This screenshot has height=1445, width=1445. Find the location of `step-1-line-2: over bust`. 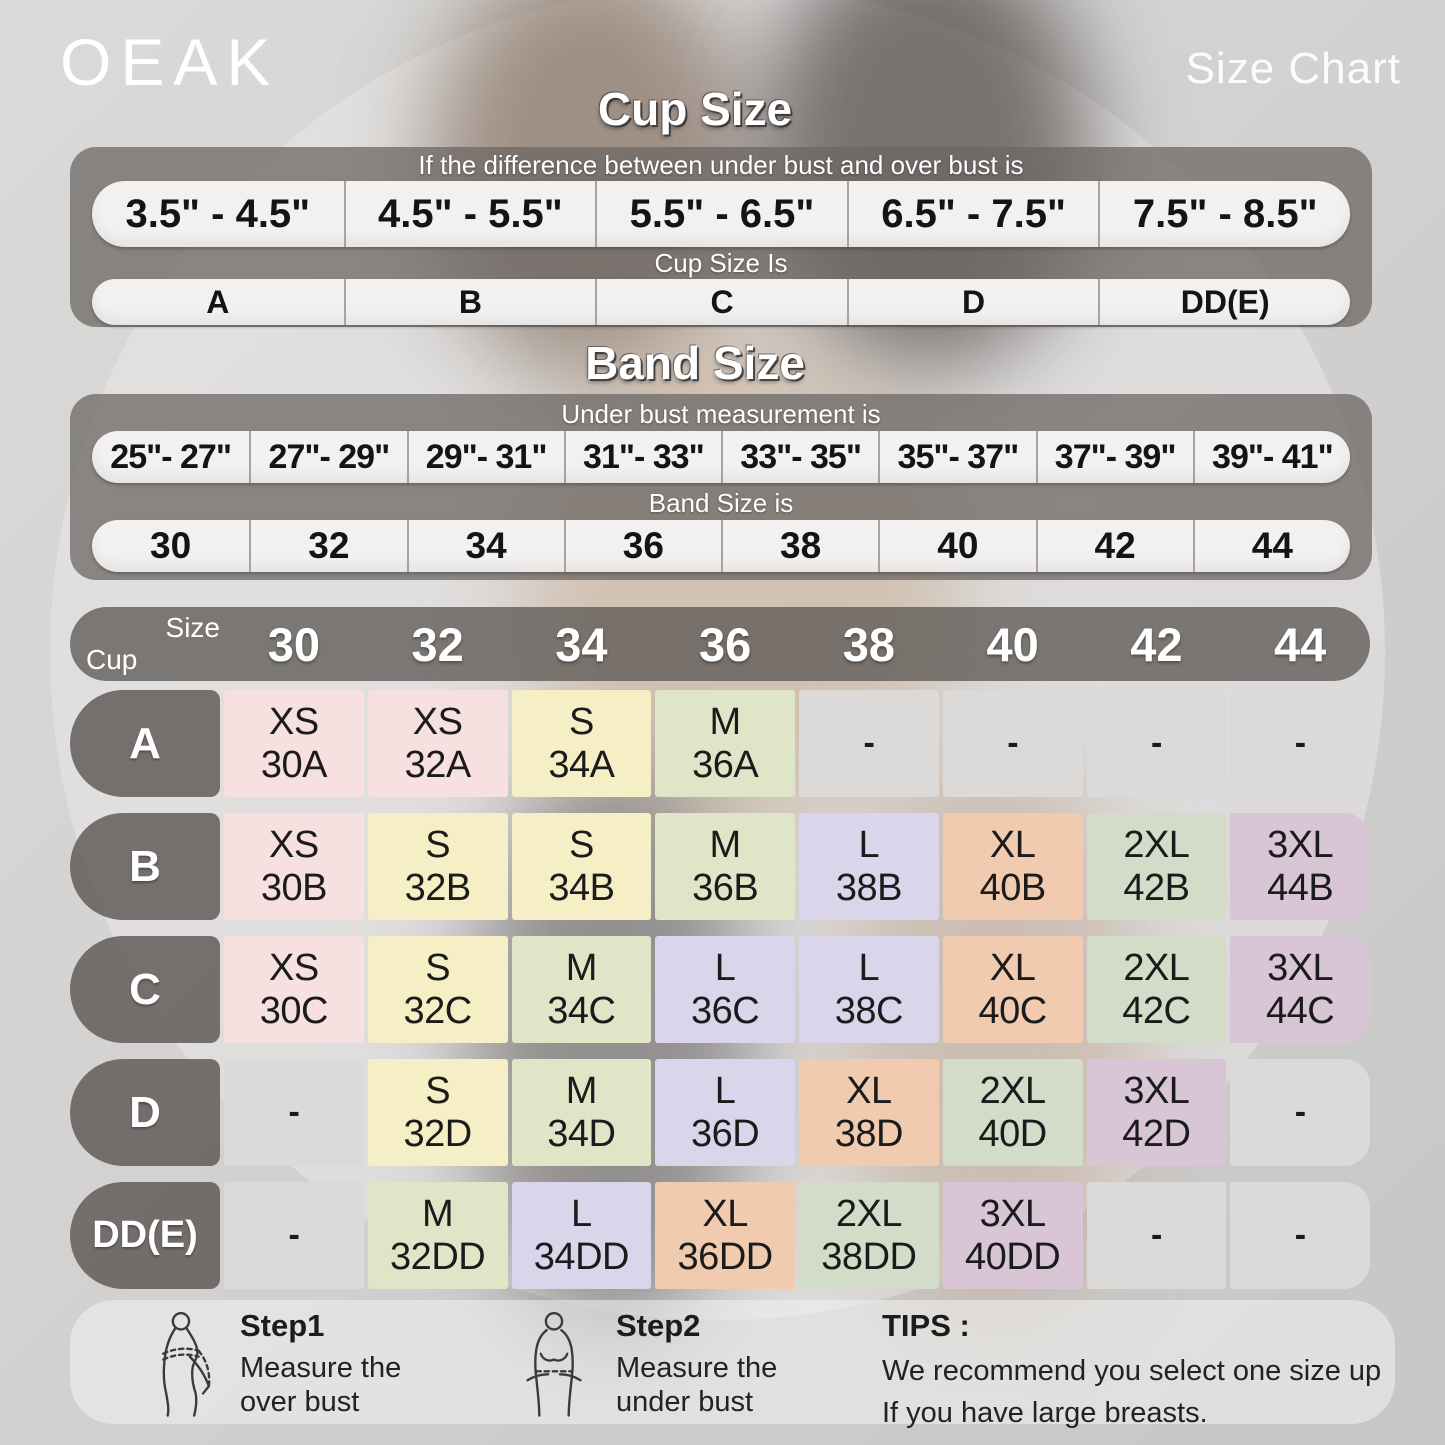

step-1-line-2: over bust is located at coordinates (300, 1401).